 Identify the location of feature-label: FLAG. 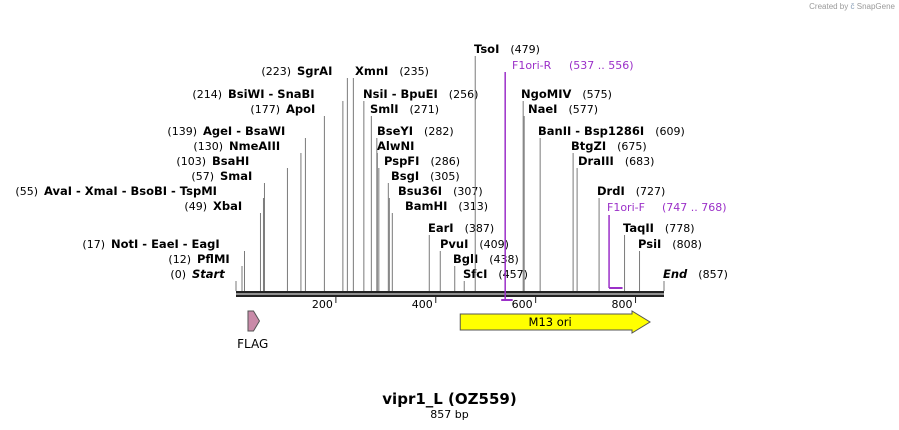
(252, 344).